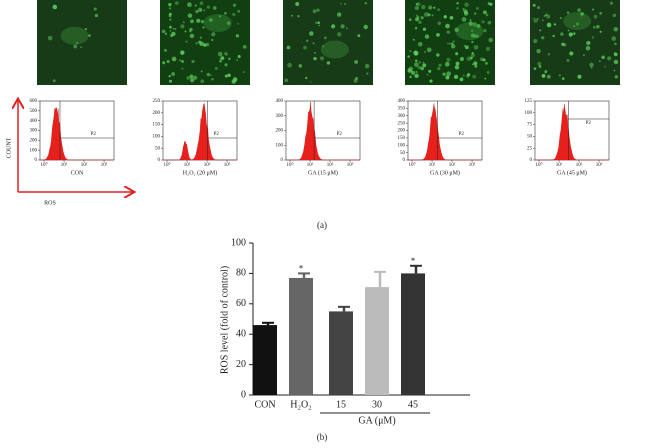 This screenshot has height=448, width=645. I want to click on x-tick-label: 10², so click(452, 165).